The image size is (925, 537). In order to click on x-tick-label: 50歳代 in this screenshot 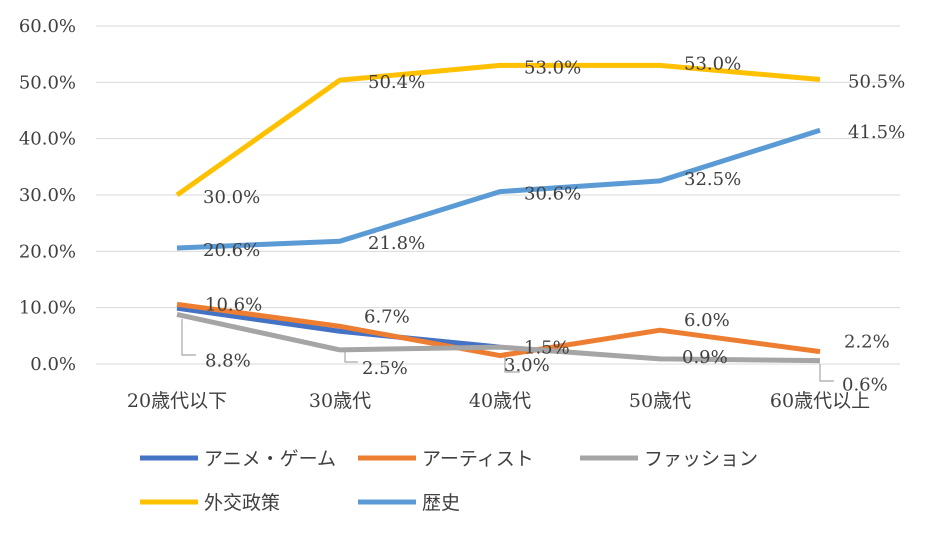, I will do `click(660, 401)`.